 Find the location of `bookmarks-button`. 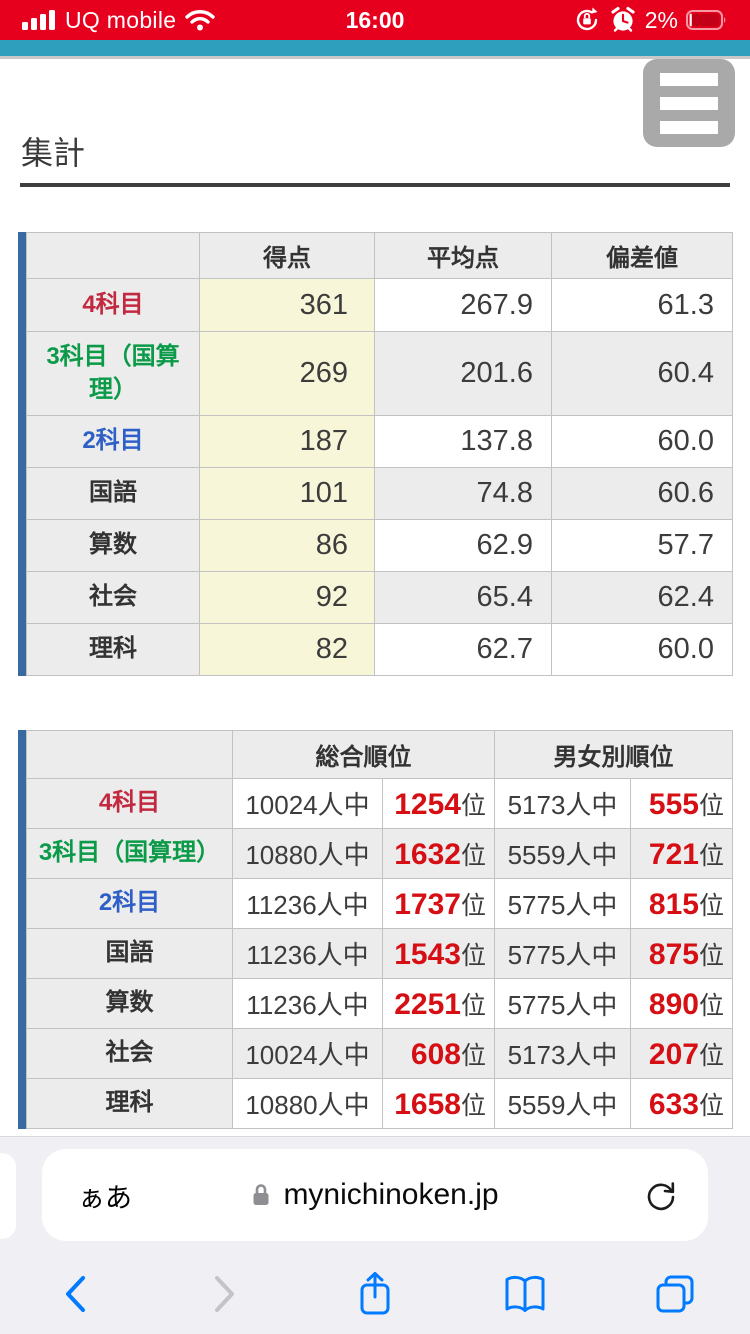

bookmarks-button is located at coordinates (525, 1294).